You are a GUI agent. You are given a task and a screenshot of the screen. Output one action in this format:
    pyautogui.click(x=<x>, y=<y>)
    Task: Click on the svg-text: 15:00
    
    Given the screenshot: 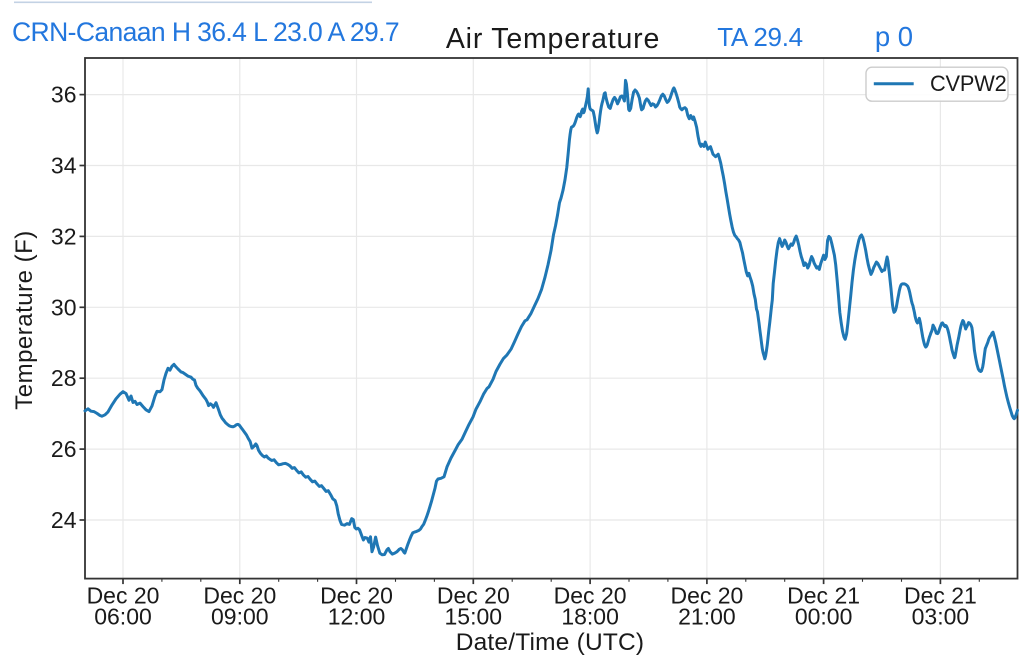 What is the action you would take?
    pyautogui.click(x=474, y=617)
    